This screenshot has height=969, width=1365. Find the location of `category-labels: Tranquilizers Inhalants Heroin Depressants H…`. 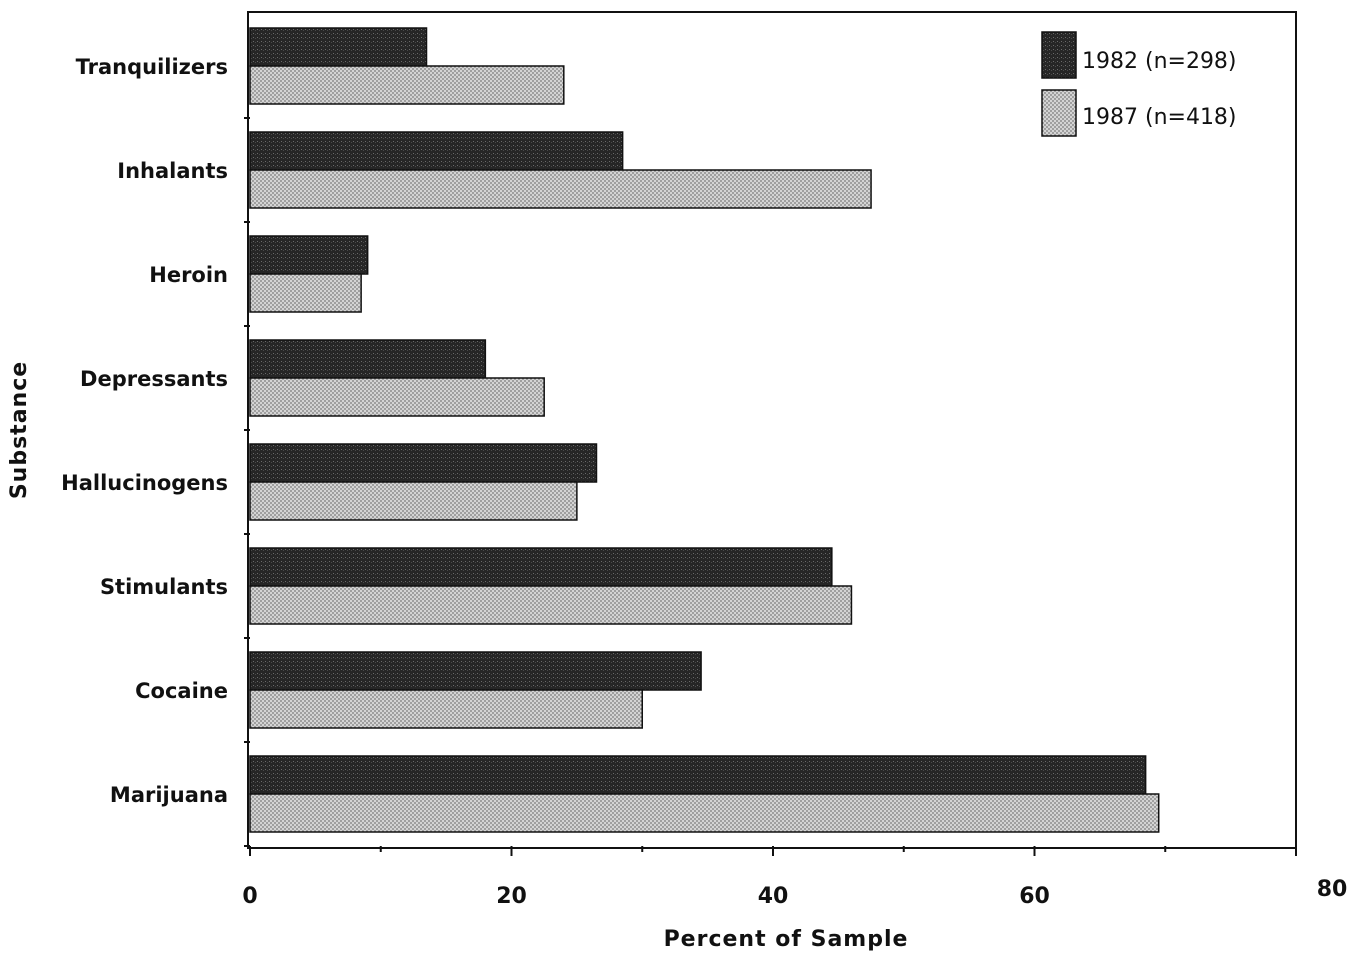

category-labels: Tranquilizers Inhalants Heroin Depressants H… is located at coordinates (144, 431).